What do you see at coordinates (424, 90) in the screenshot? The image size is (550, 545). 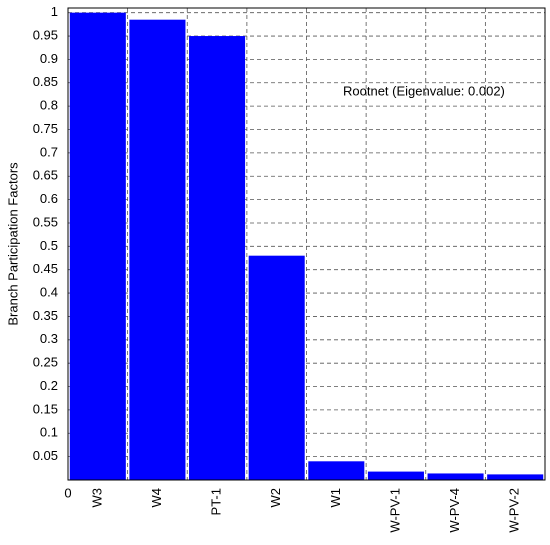 I see `annotation: Rootnet (Eigenvalue: 0.002)` at bounding box center [424, 90].